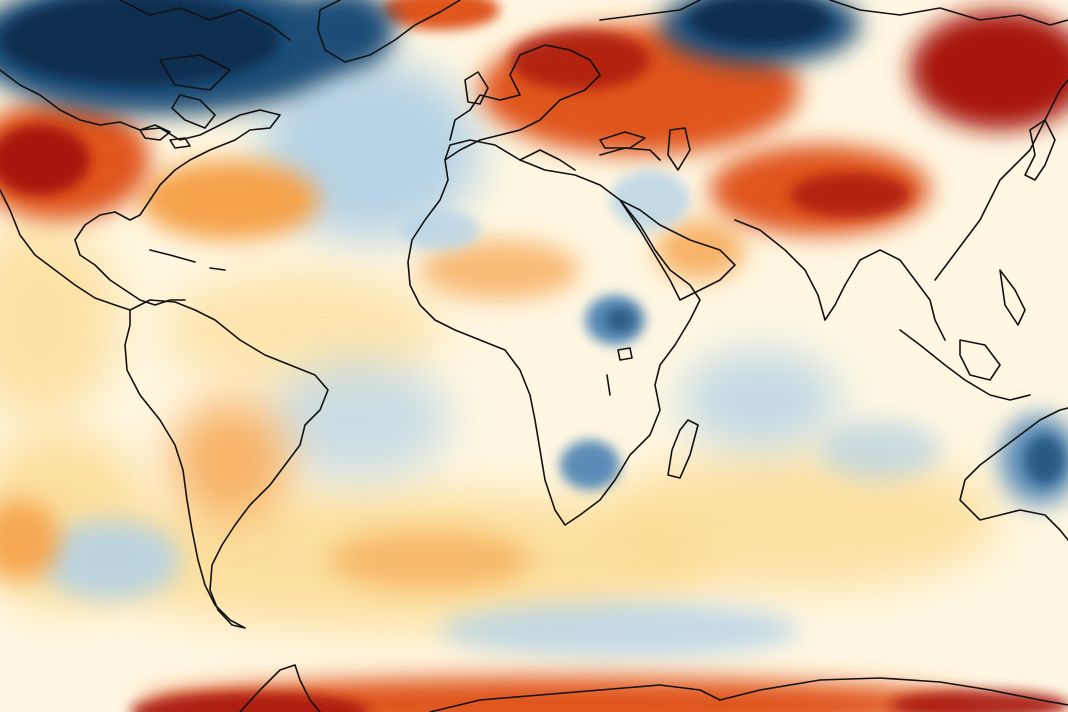 The image size is (1068, 712). I want to click on coastline-philippines, so click(1012, 297).